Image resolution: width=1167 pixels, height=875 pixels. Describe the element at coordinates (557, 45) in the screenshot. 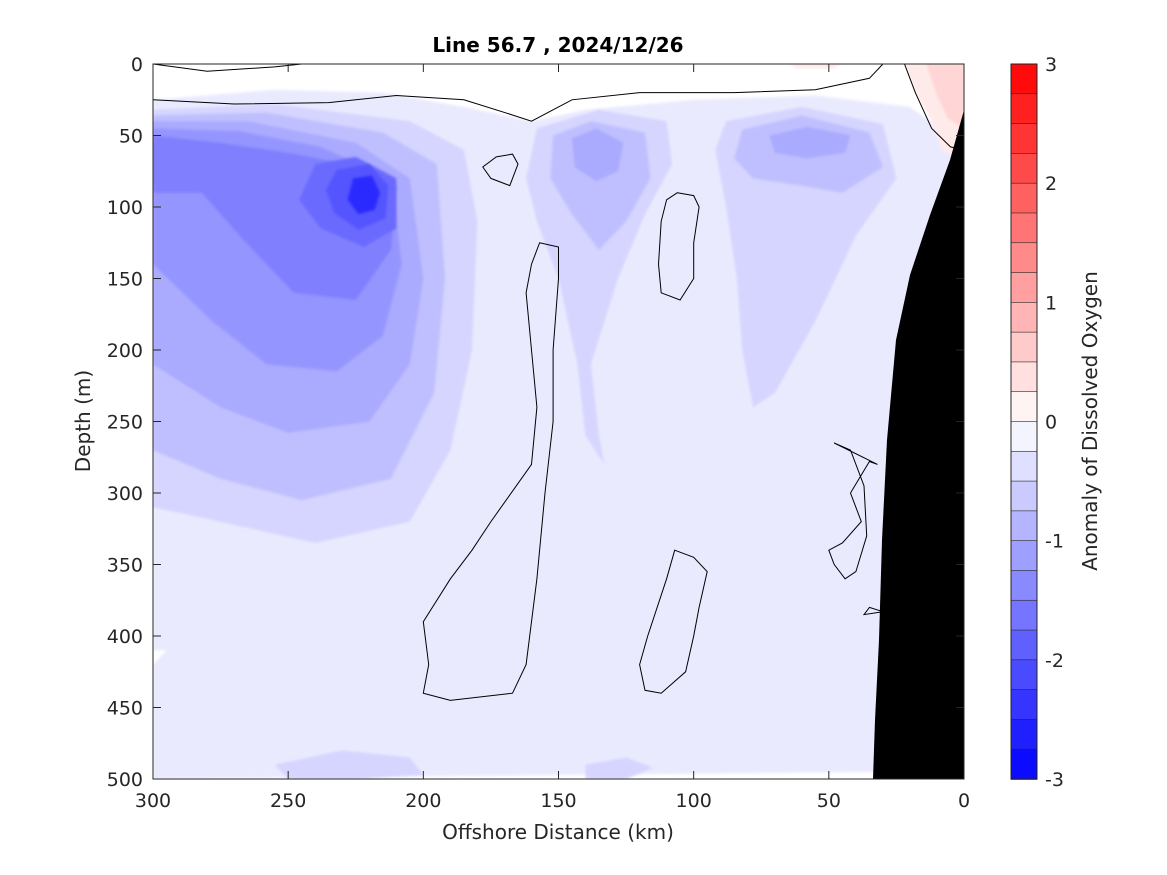

I see `chart-title: Line 56.7 , 2024/12/26` at that location.